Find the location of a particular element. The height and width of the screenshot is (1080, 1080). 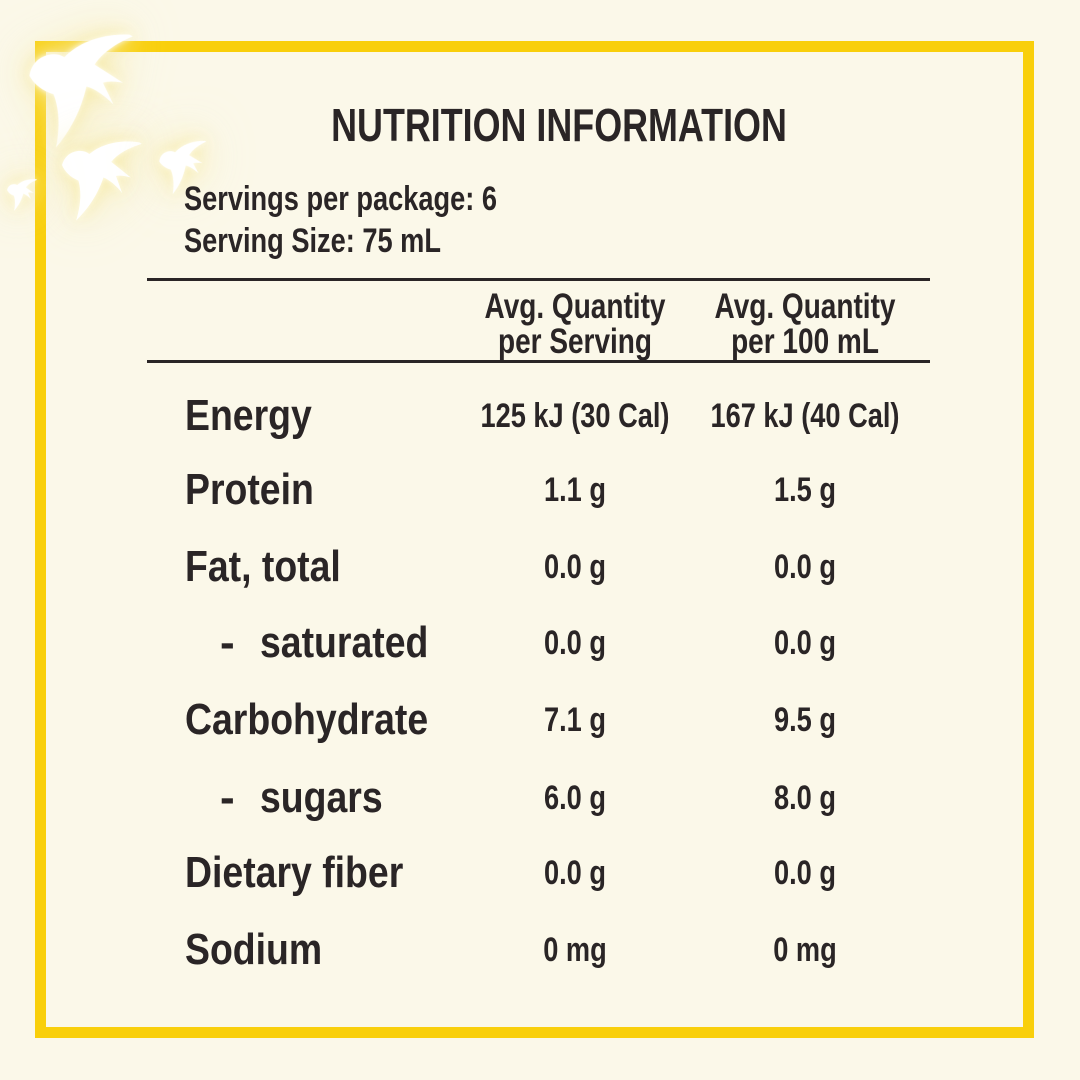

value-per-100ml: 0 mg is located at coordinates (805, 950).